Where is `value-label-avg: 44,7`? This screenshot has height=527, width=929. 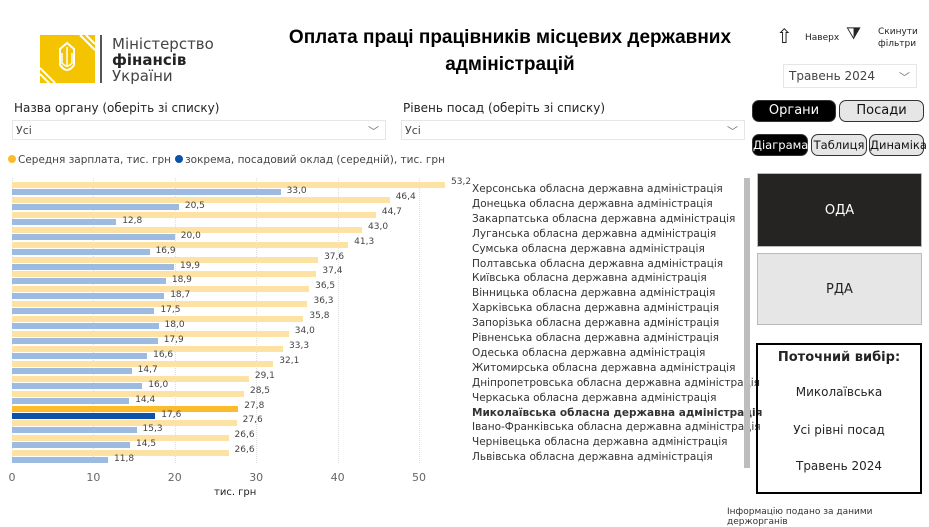
value-label-avg: 44,7 is located at coordinates (391, 211).